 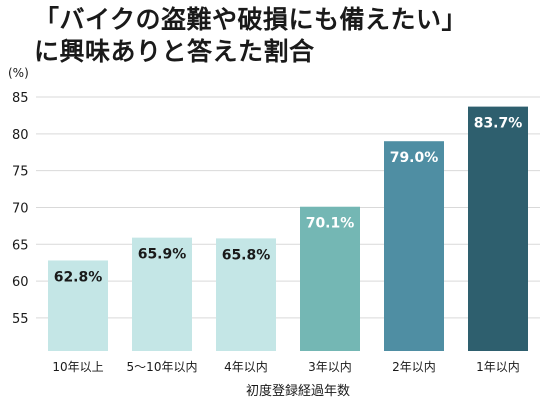 I want to click on y-tick-label: 60, so click(x=20, y=282).